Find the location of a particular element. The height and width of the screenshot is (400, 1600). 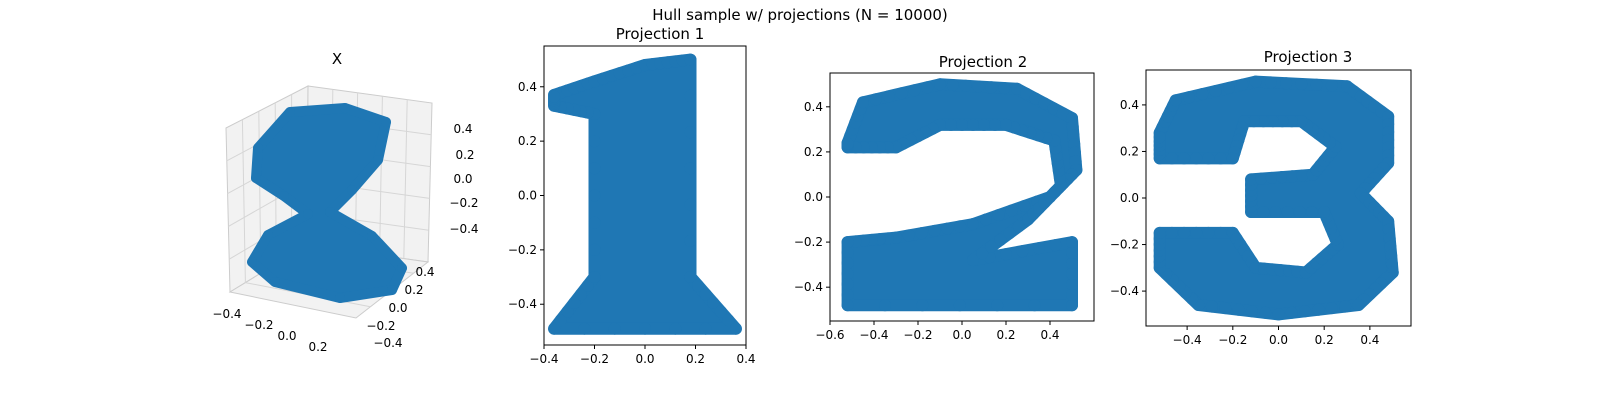

axes-3d-title: X is located at coordinates (337, 59).